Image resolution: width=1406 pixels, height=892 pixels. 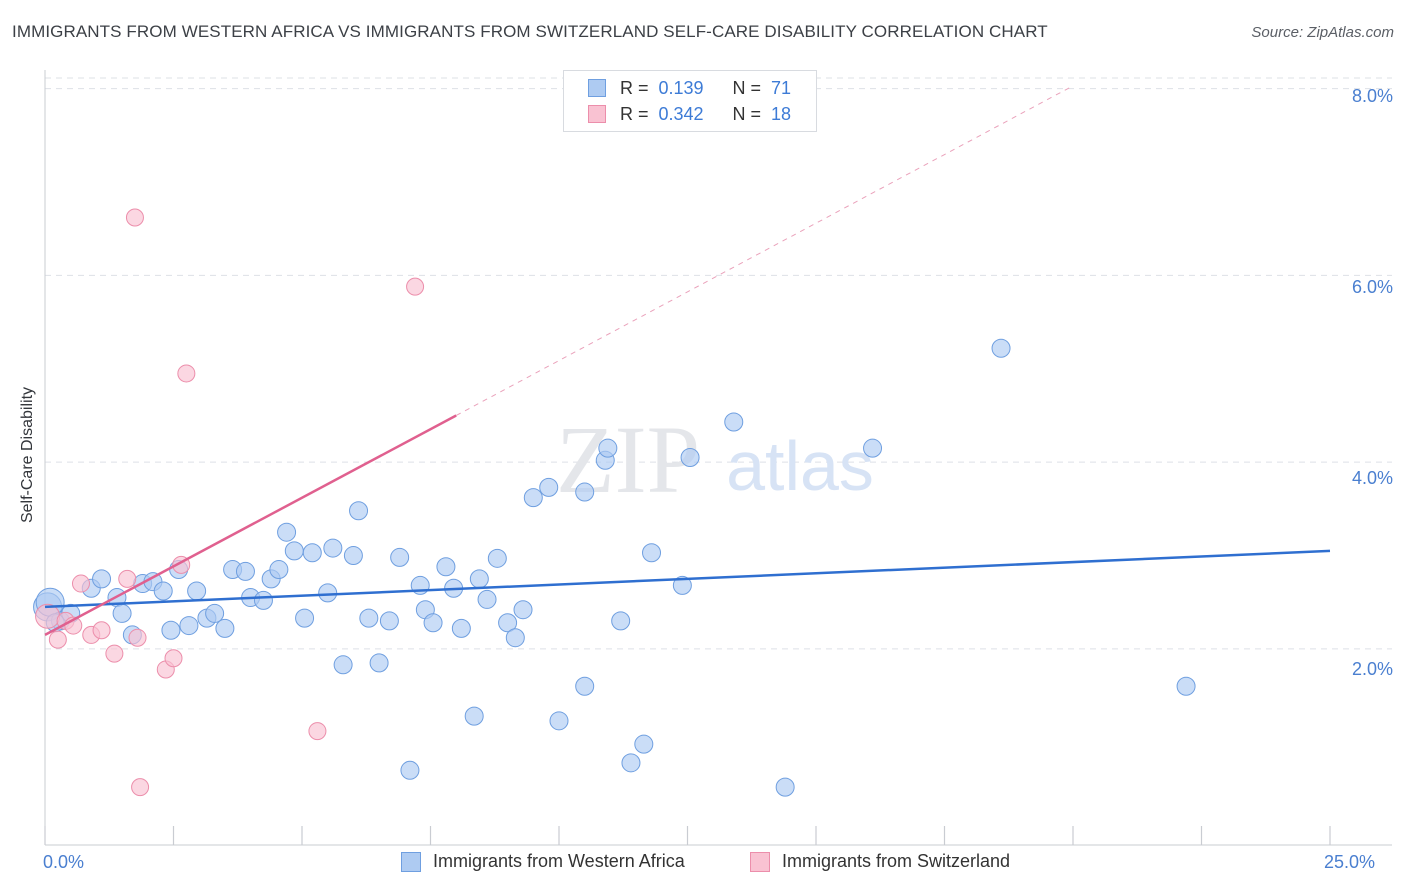 I want to click on legend-item-switzerland: Immigrants from Switzerland, so click(x=880, y=861).